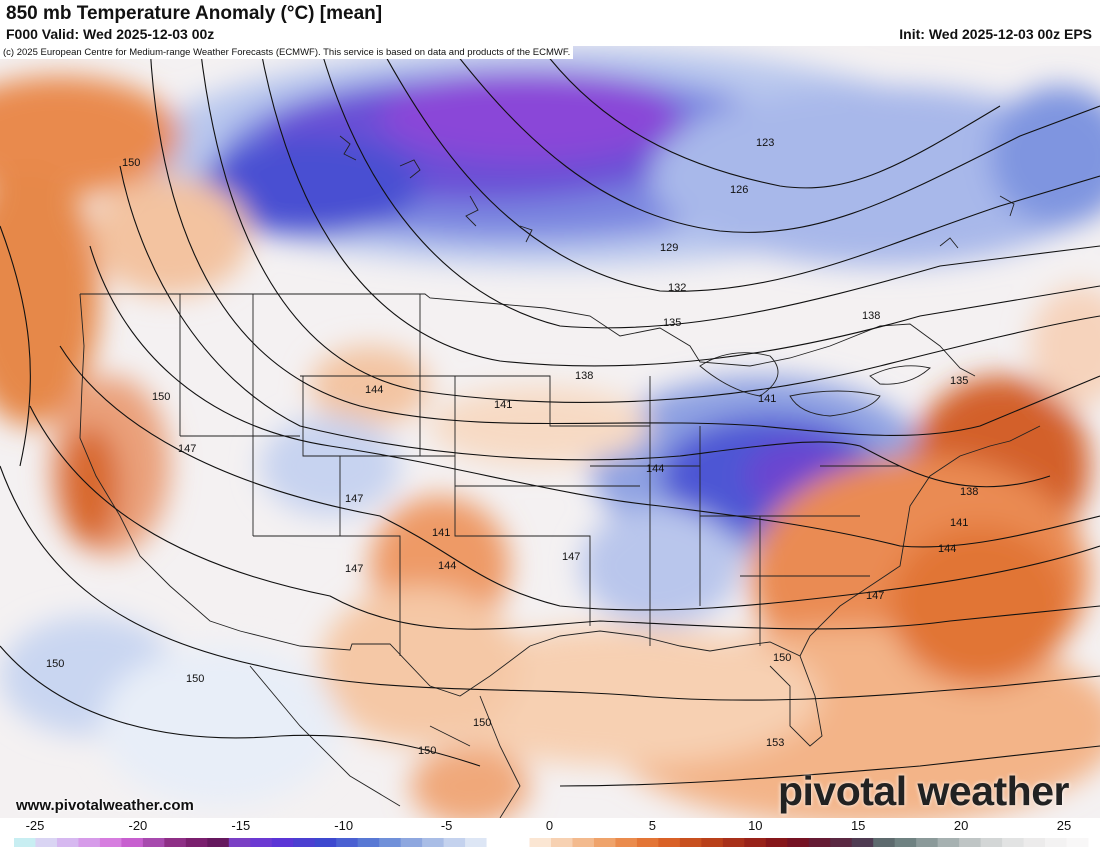 The width and height of the screenshot is (1100, 850). I want to click on brand-logo: pivotal weather, so click(923, 791).